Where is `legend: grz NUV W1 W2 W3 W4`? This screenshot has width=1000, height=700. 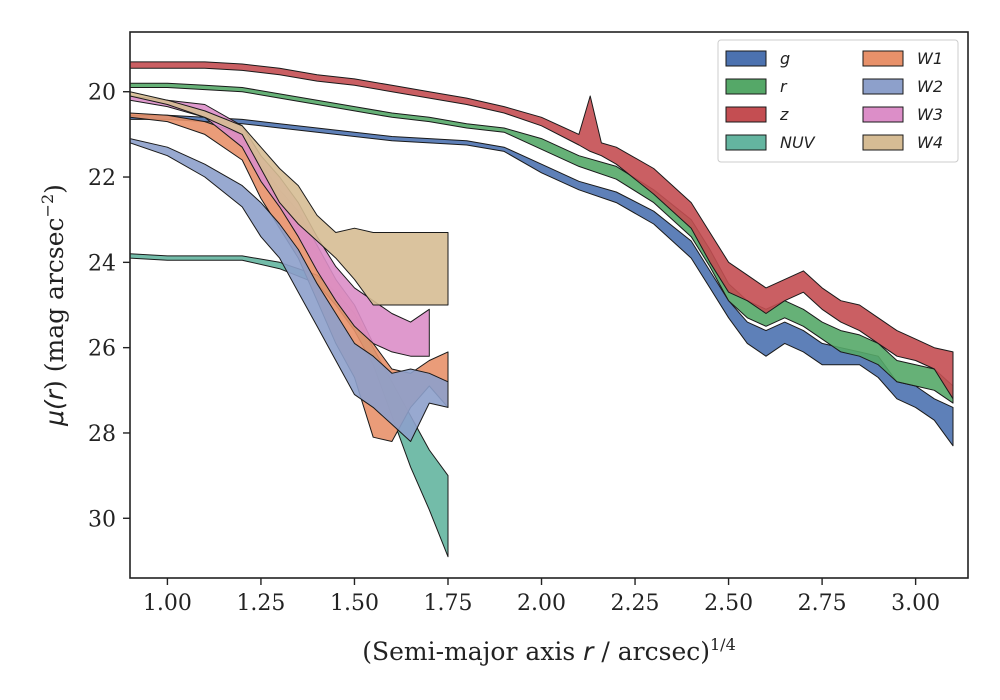
legend: grz NUV W1 W2 W3 W4 is located at coordinates (838, 101).